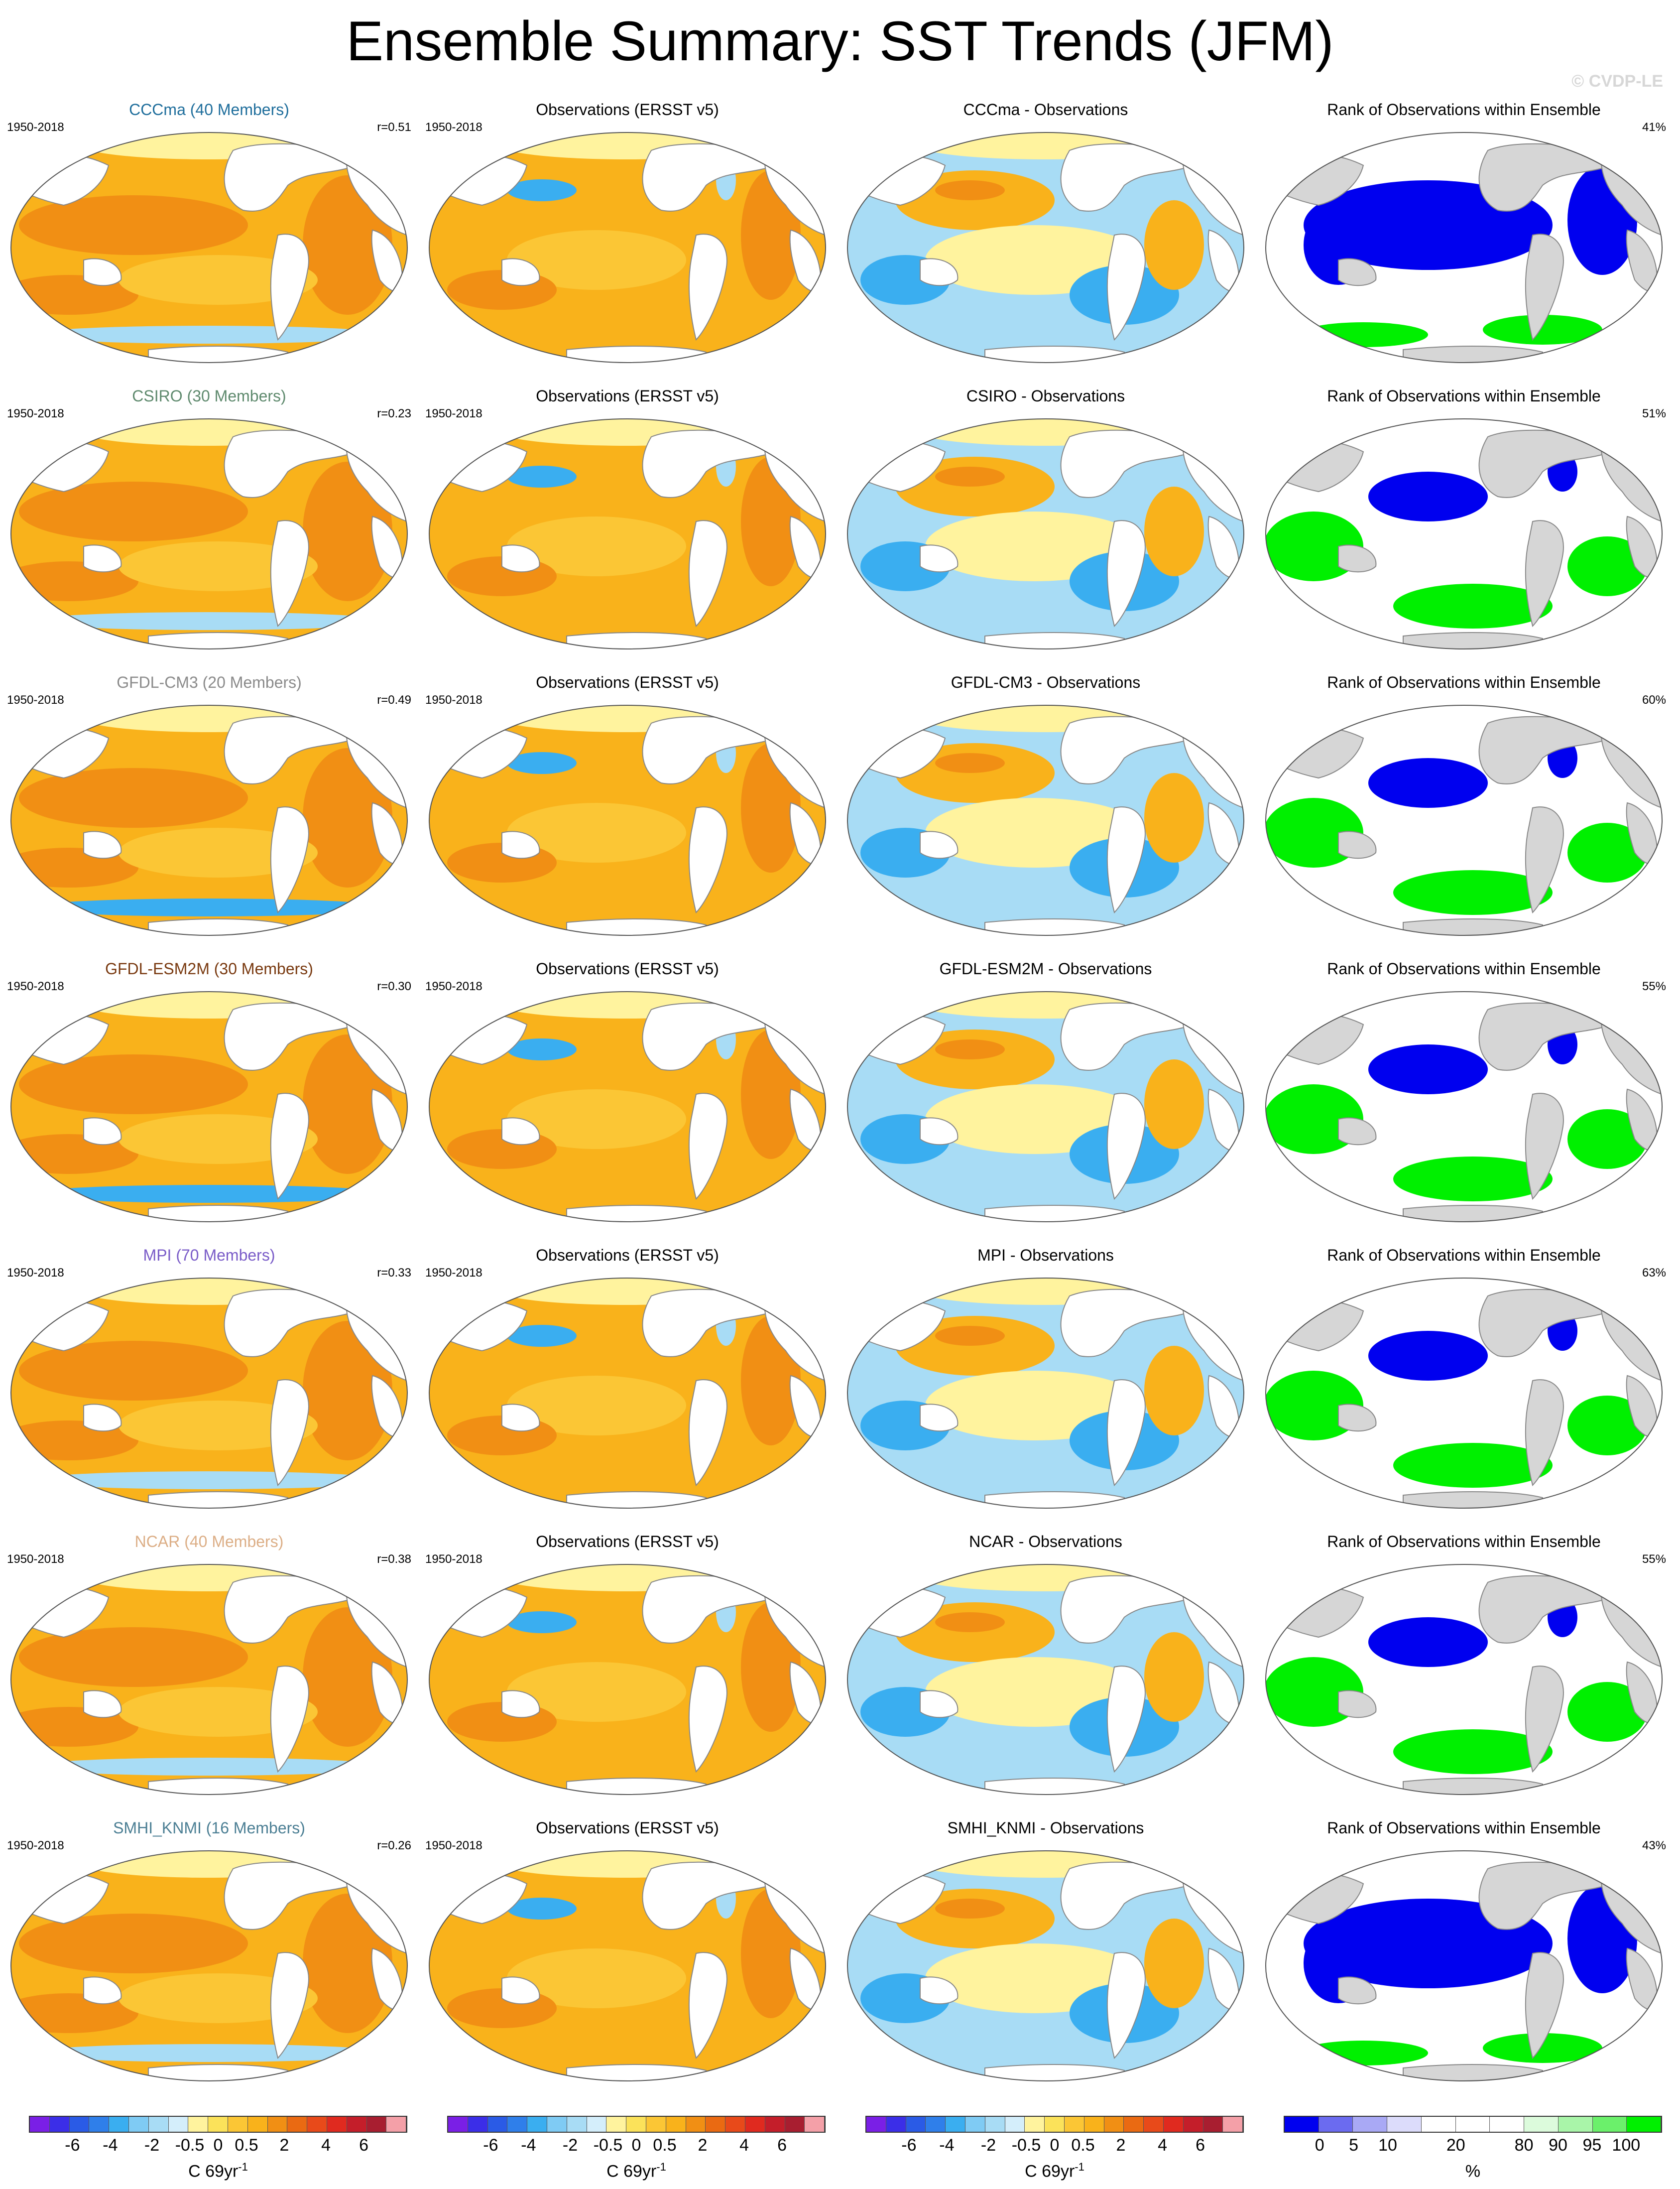 This screenshot has width=1680, height=2189. What do you see at coordinates (627, 811) in the screenshot?
I see `panel-obs-3: Observations (ERSST v5) 1950-2018` at bounding box center [627, 811].